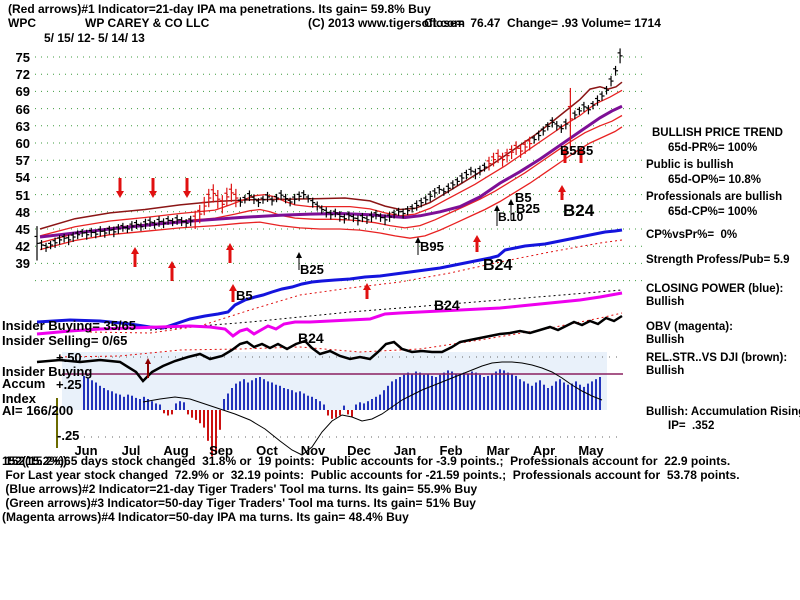 The image size is (800, 600). What do you see at coordinates (22, 109) in the screenshot?
I see `y-axis-label: 66` at bounding box center [22, 109].